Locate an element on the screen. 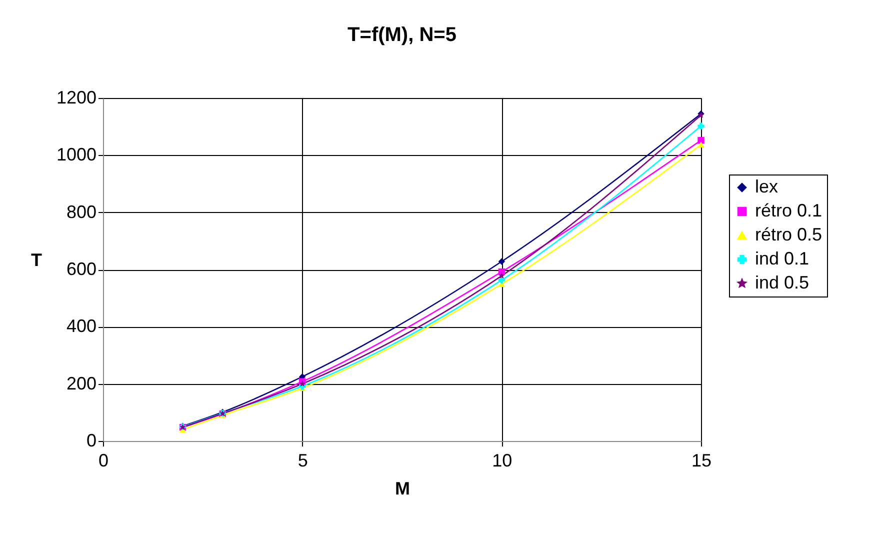  y-tick-label: 400 is located at coordinates (81, 326).